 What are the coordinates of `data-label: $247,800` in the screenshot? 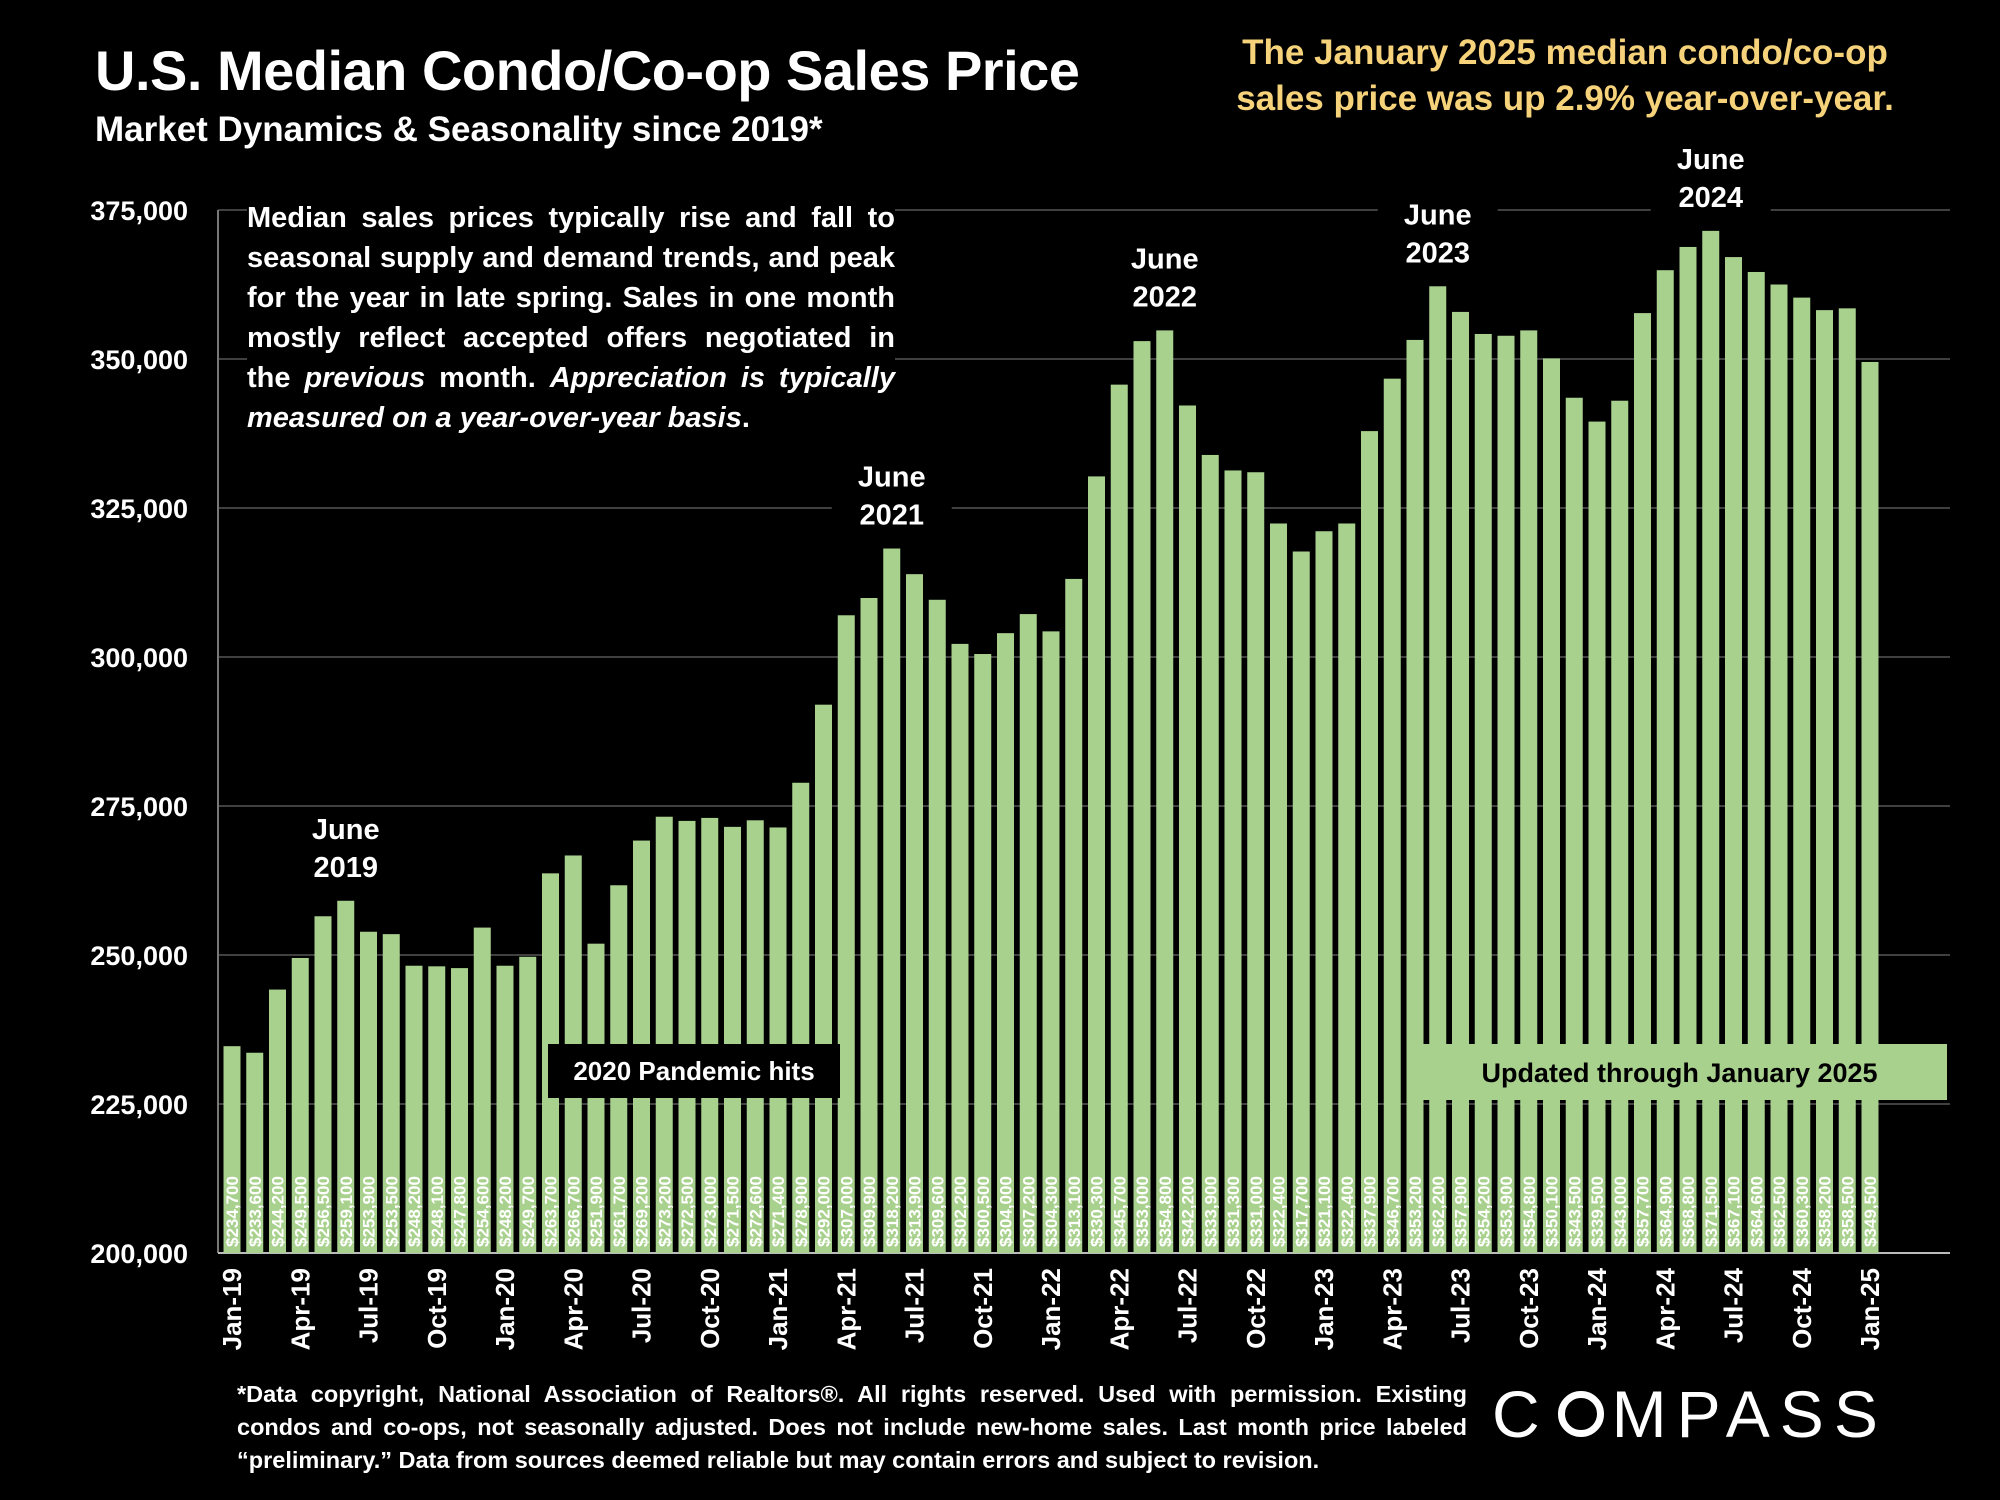 It's located at (460, 1211).